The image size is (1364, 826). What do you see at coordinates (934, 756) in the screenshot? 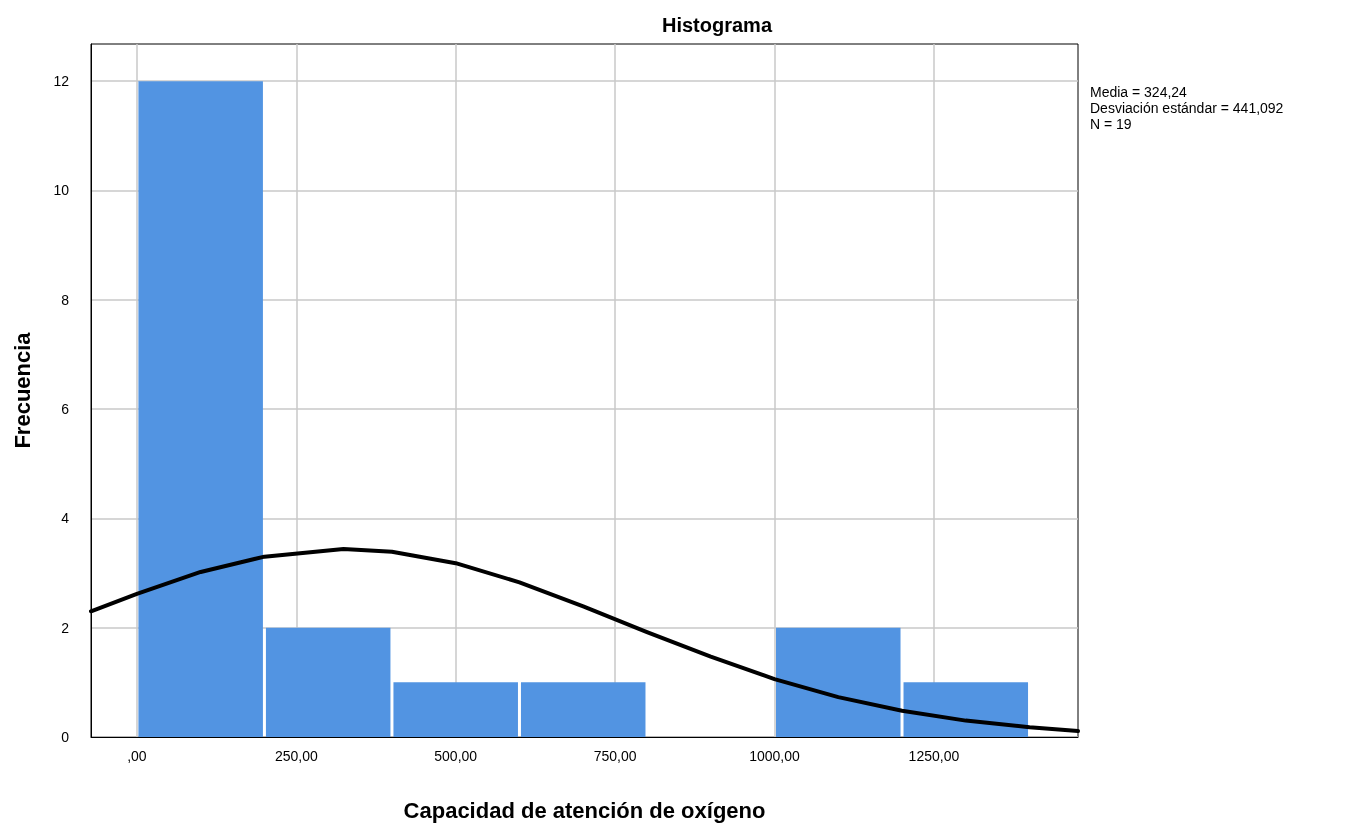
I see `x-tick-label: 1250,00` at bounding box center [934, 756].